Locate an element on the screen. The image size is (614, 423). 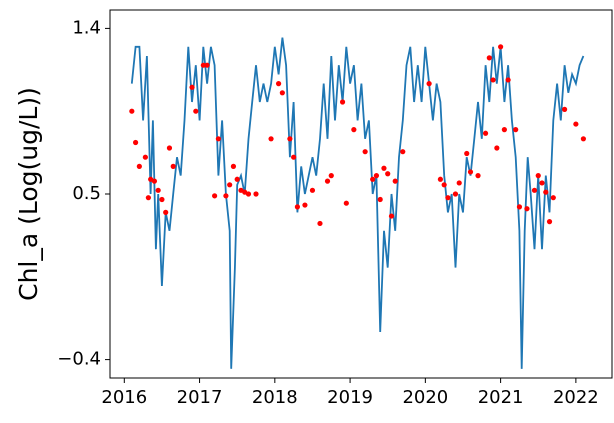
x-tick-label: 2019 is located at coordinates (350, 397).